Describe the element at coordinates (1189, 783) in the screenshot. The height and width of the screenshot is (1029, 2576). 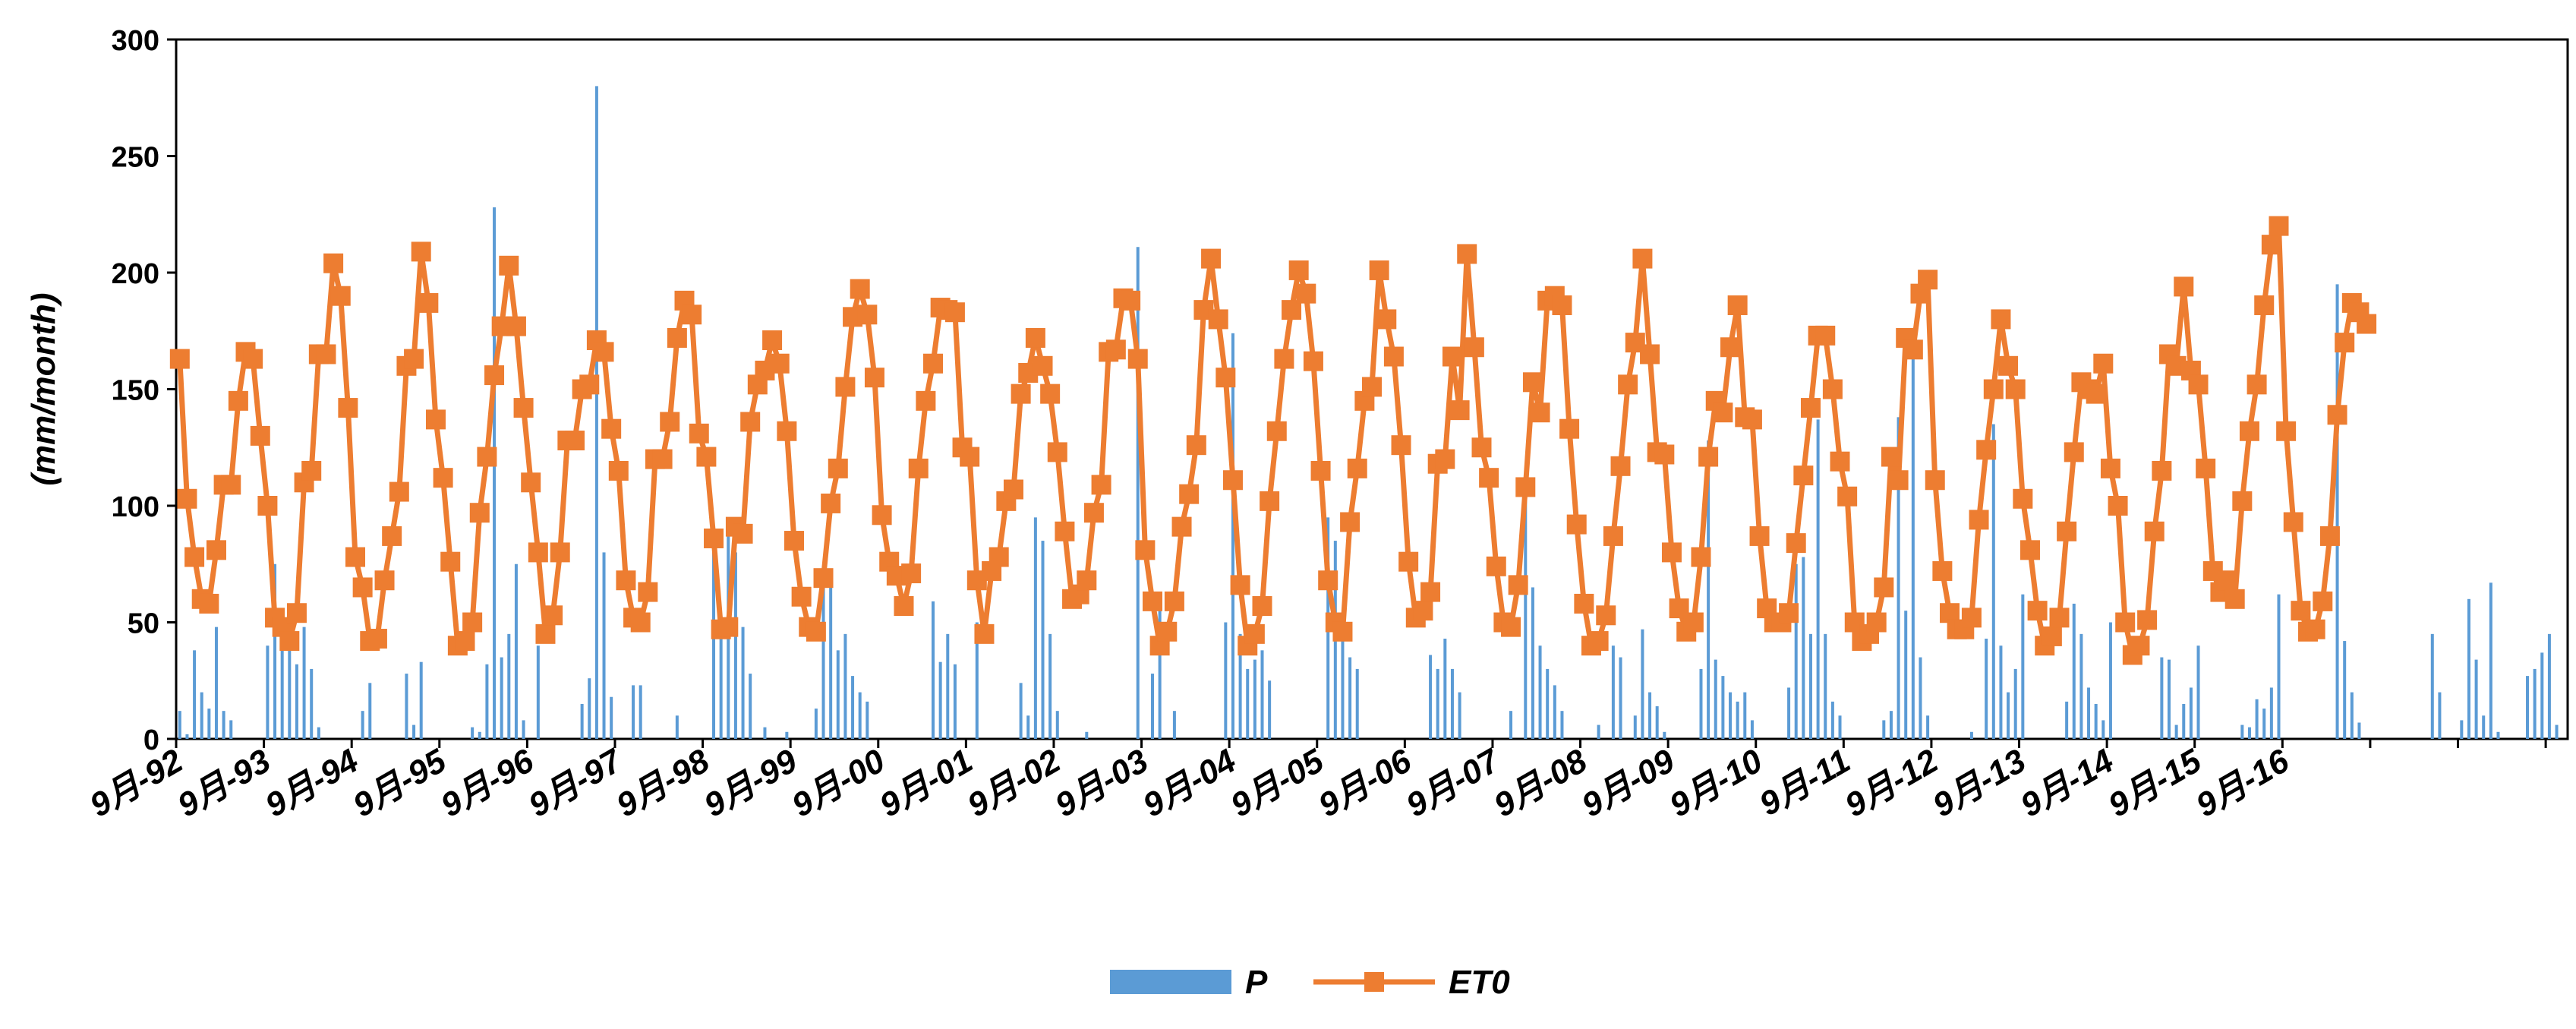
I see `x-tick-label: 9月-04` at that location.